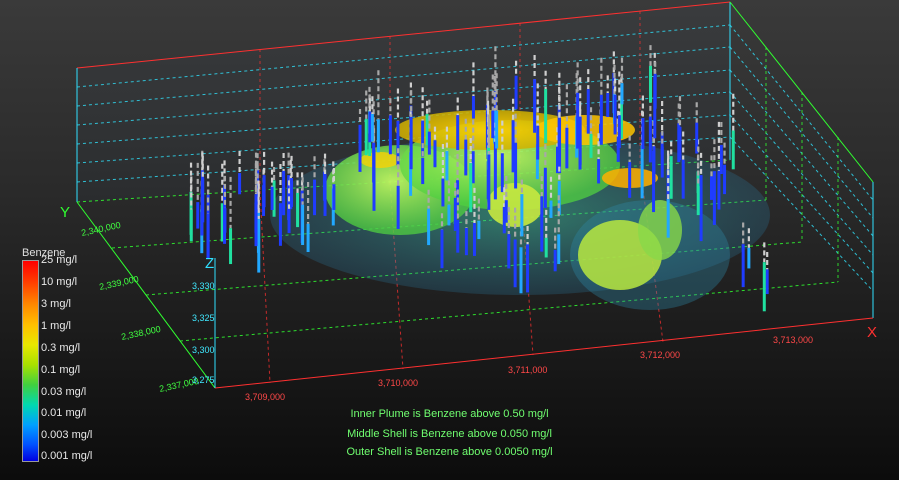 Image resolution: width=899 pixels, height=480 pixels. Describe the element at coordinates (527, 370) in the screenshot. I see `x-tick: 3,711,000` at that location.